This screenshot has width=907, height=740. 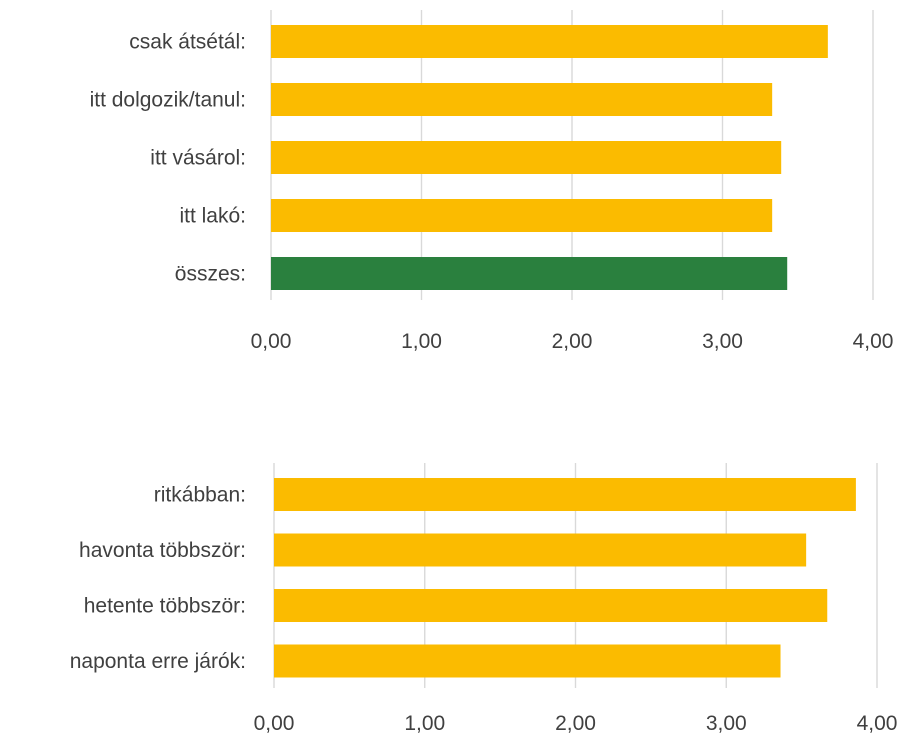 I want to click on category-label: itt vásárol:, so click(x=198, y=158).